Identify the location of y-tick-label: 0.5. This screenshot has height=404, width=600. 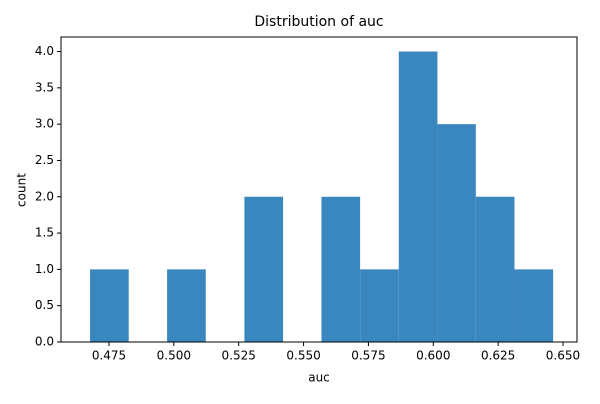
(44, 305).